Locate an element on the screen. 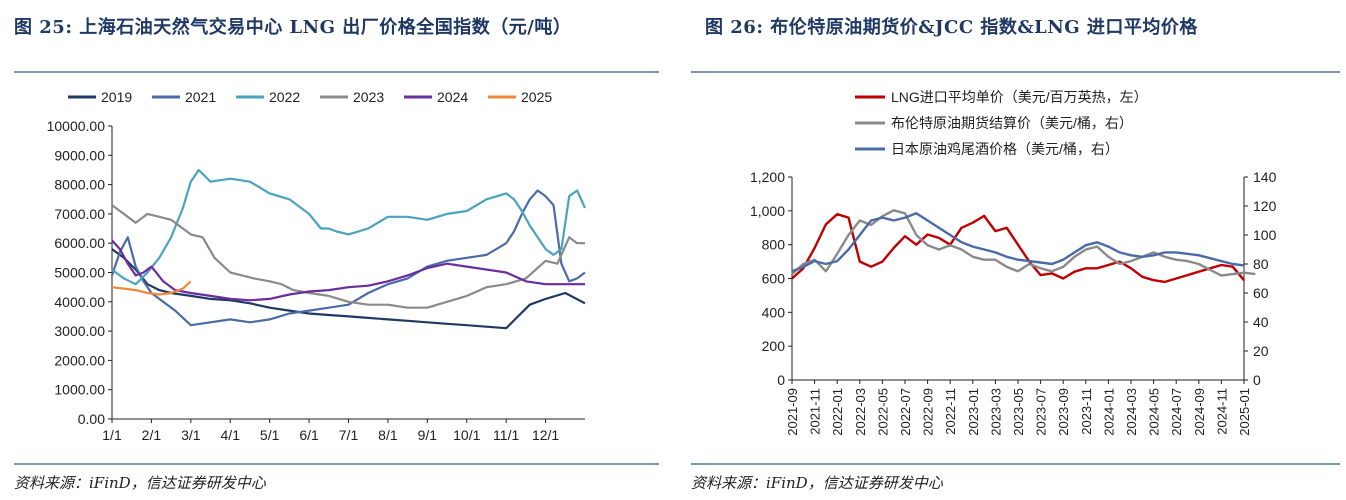  y-tick-label: 6000.00 is located at coordinates (79, 243).